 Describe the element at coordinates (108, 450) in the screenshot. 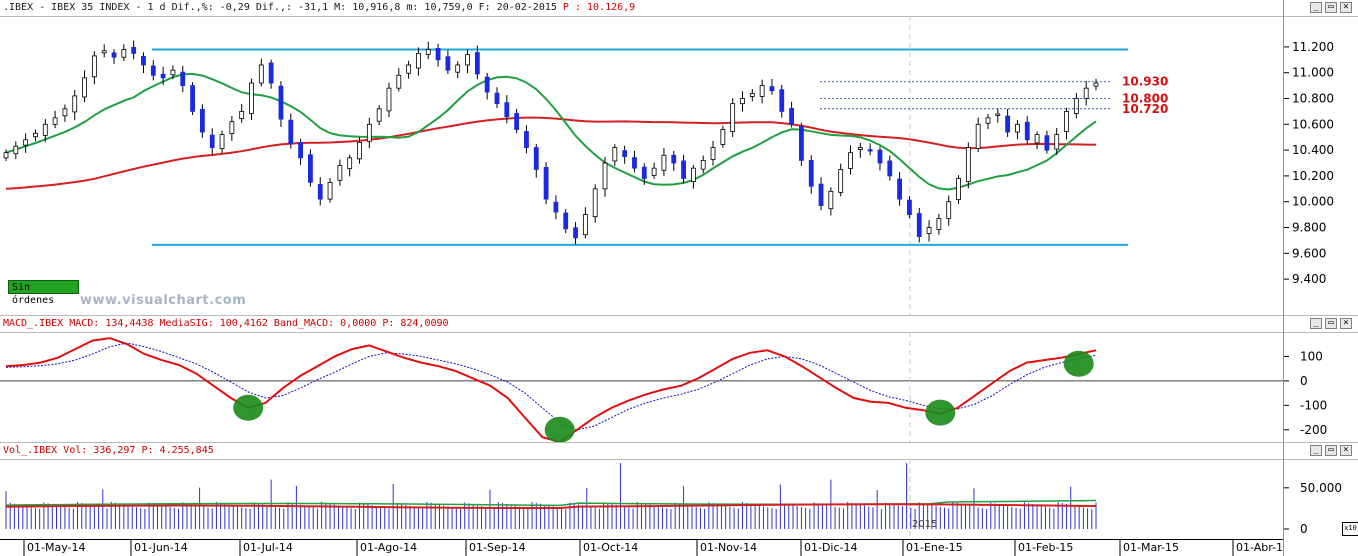

I see `volume-panel-title: Vol_.IBEX Vol: 336,297 P: 4.255,845` at that location.